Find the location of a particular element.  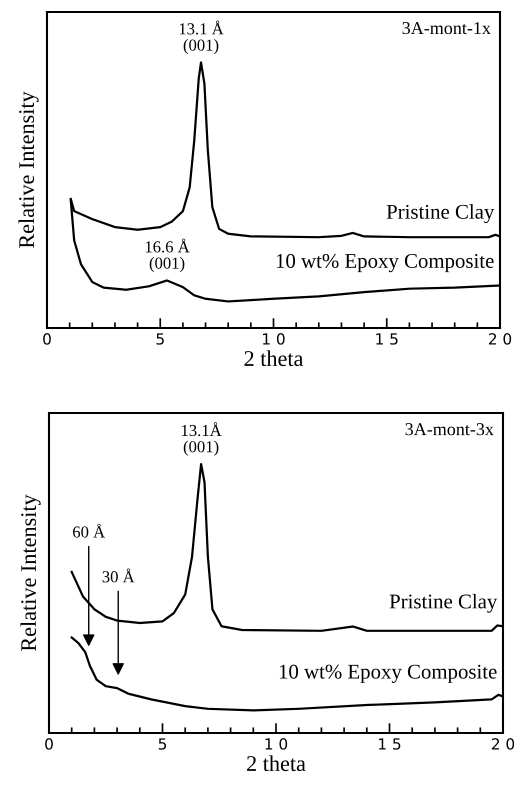

annotation: 30 Å is located at coordinates (118, 575).